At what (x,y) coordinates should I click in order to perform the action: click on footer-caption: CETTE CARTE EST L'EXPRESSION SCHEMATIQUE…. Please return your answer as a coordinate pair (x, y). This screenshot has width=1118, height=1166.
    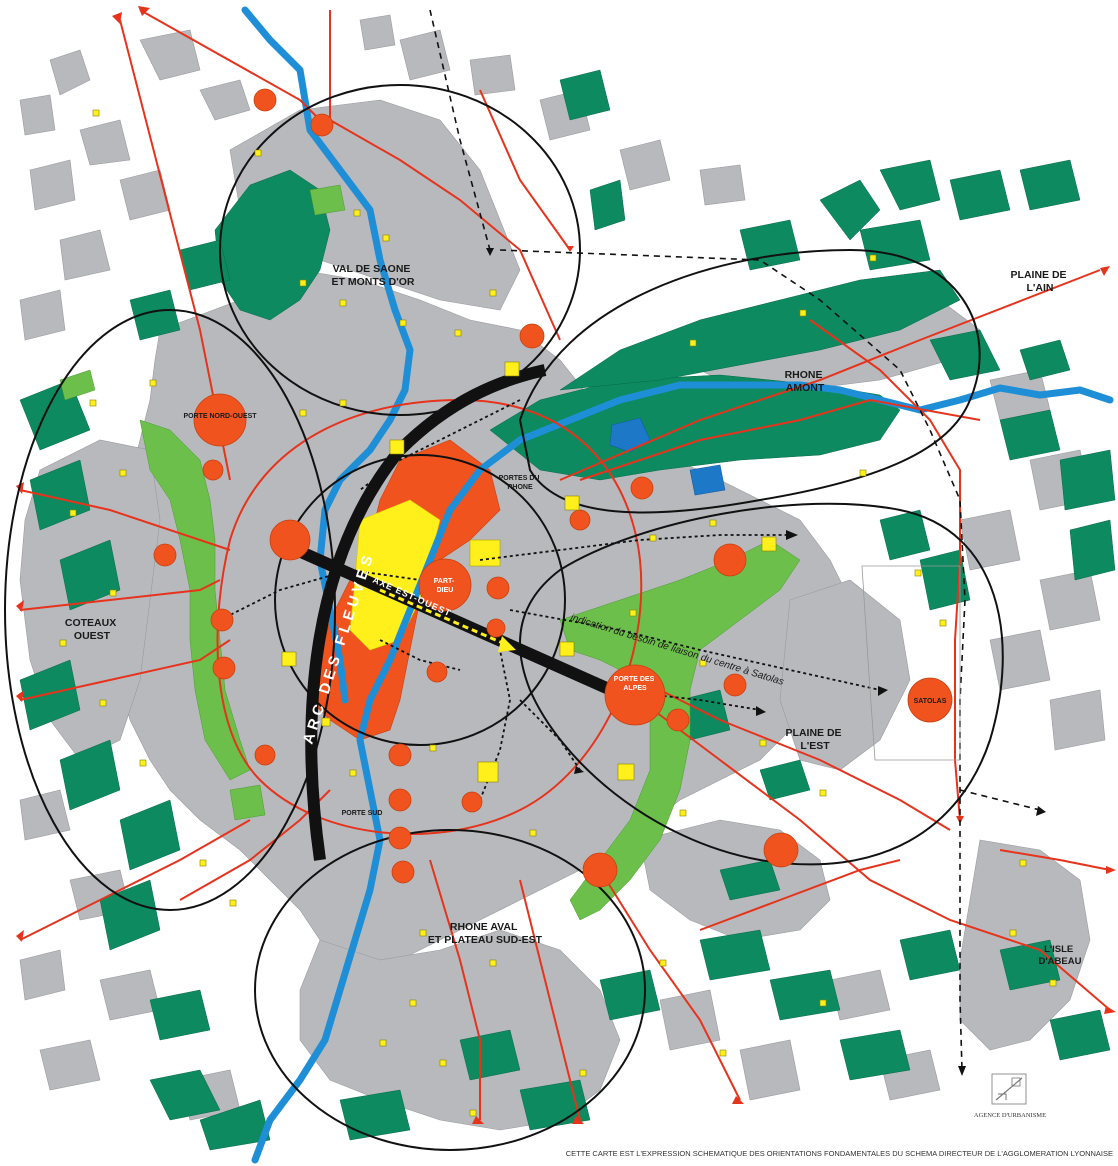
    Looking at the image, I should click on (839, 1153).